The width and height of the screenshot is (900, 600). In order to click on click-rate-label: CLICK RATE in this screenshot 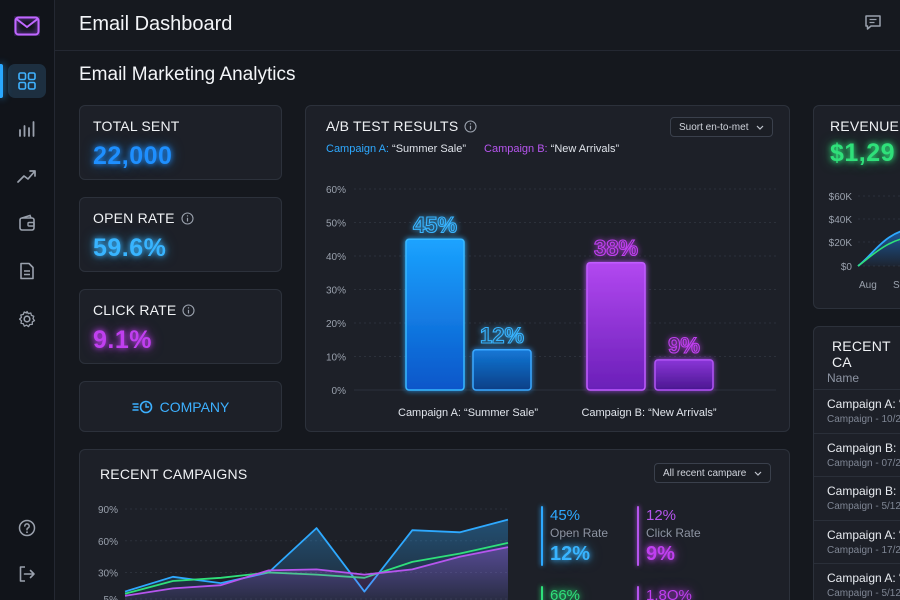, I will do `click(135, 310)`.